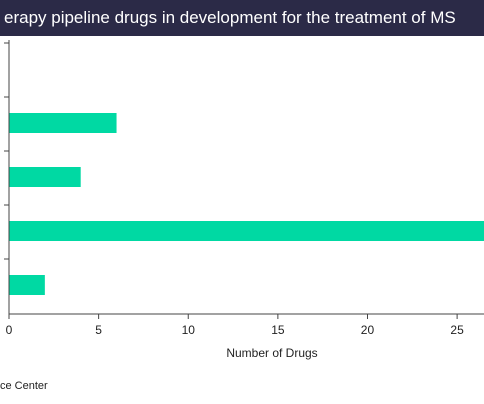 Image resolution: width=484 pixels, height=404 pixels. I want to click on source-note: ce Center, so click(24, 386).